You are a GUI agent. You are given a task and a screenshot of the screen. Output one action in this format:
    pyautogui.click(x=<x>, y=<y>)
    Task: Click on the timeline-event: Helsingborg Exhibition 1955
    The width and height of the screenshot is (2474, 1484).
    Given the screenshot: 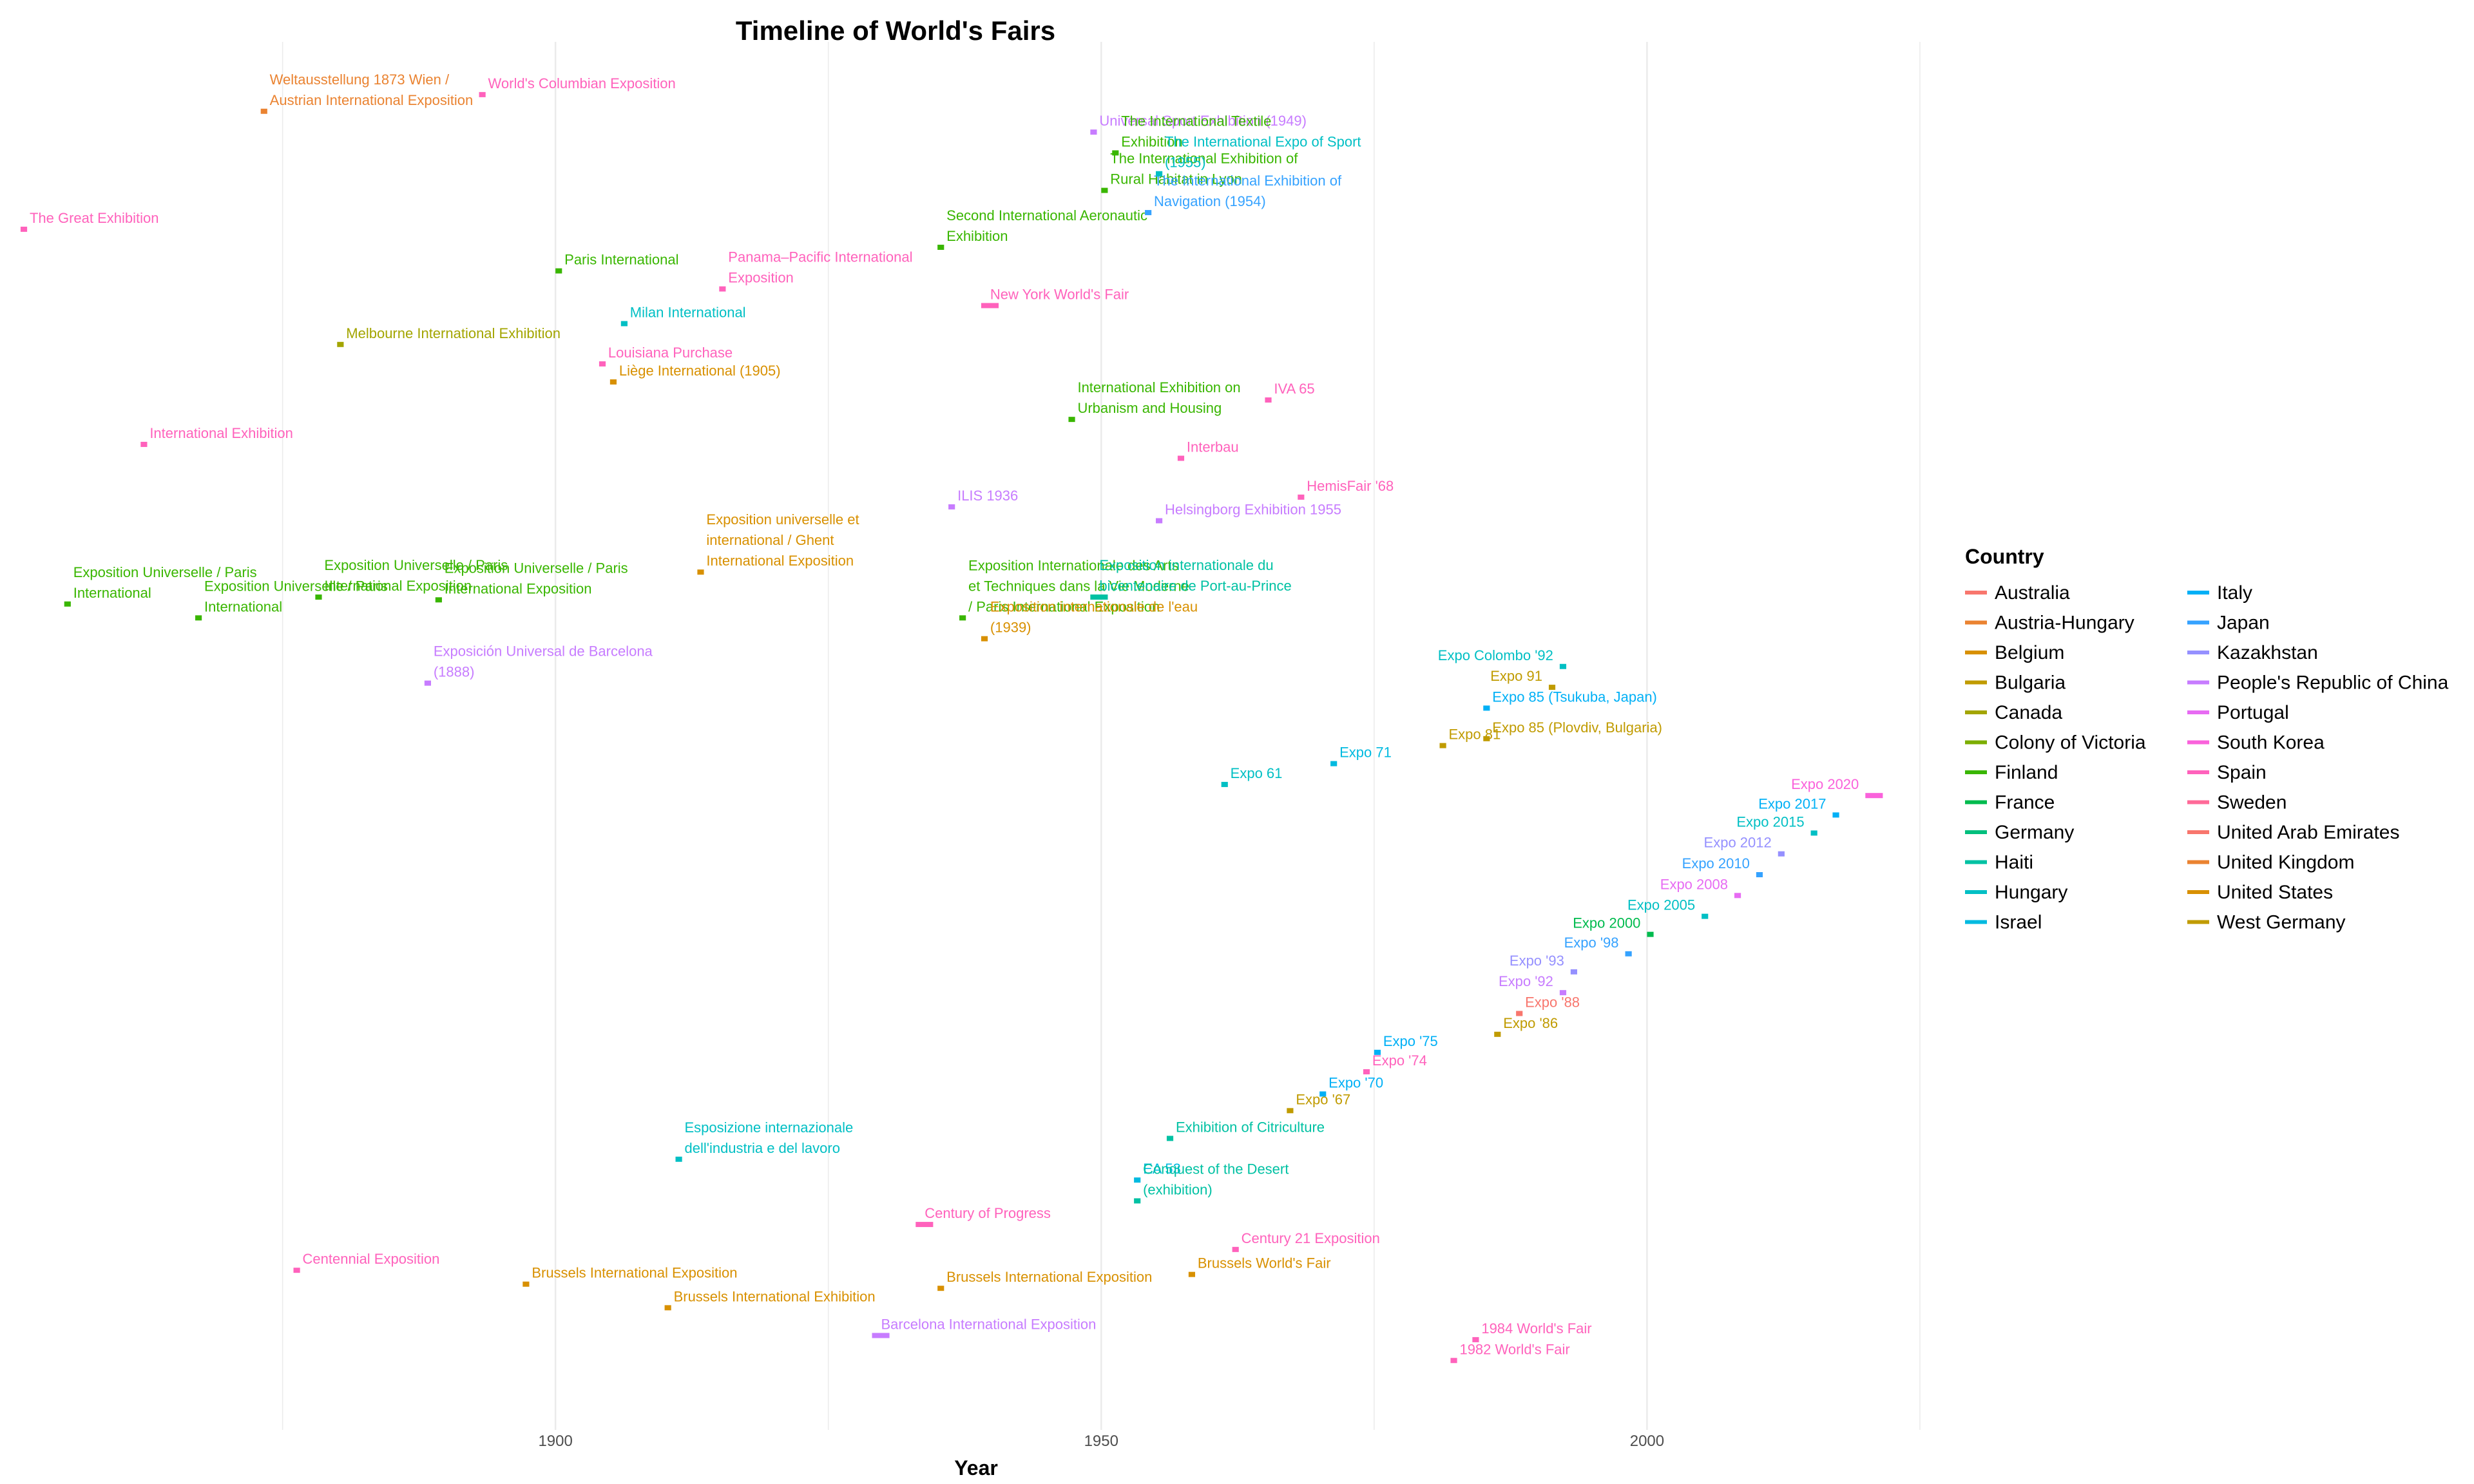 What is the action you would take?
    pyautogui.click(x=1248, y=512)
    